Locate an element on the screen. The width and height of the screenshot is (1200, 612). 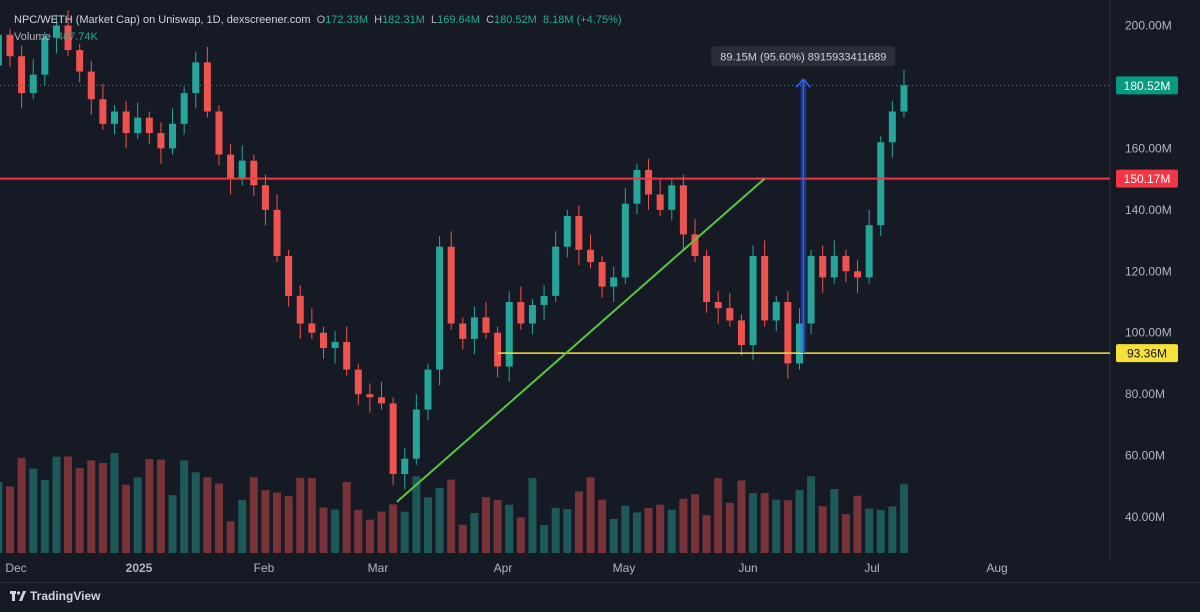
footer-bar: TradingView is located at coordinates (600, 597).